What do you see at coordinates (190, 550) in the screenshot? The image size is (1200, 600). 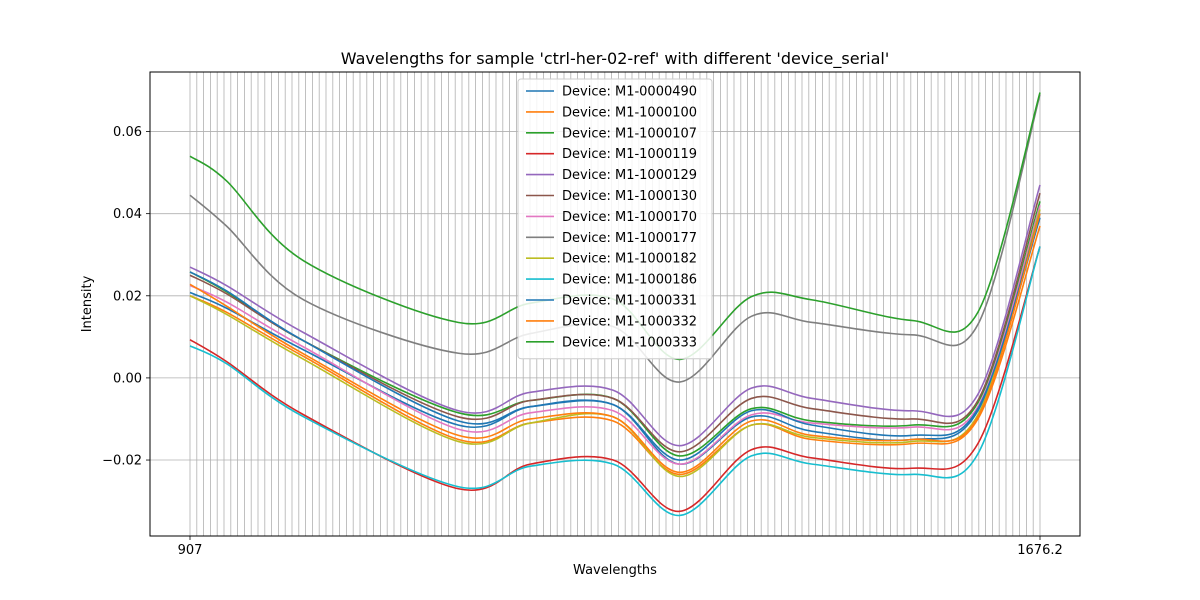 I see `x-tick-label: 907` at bounding box center [190, 550].